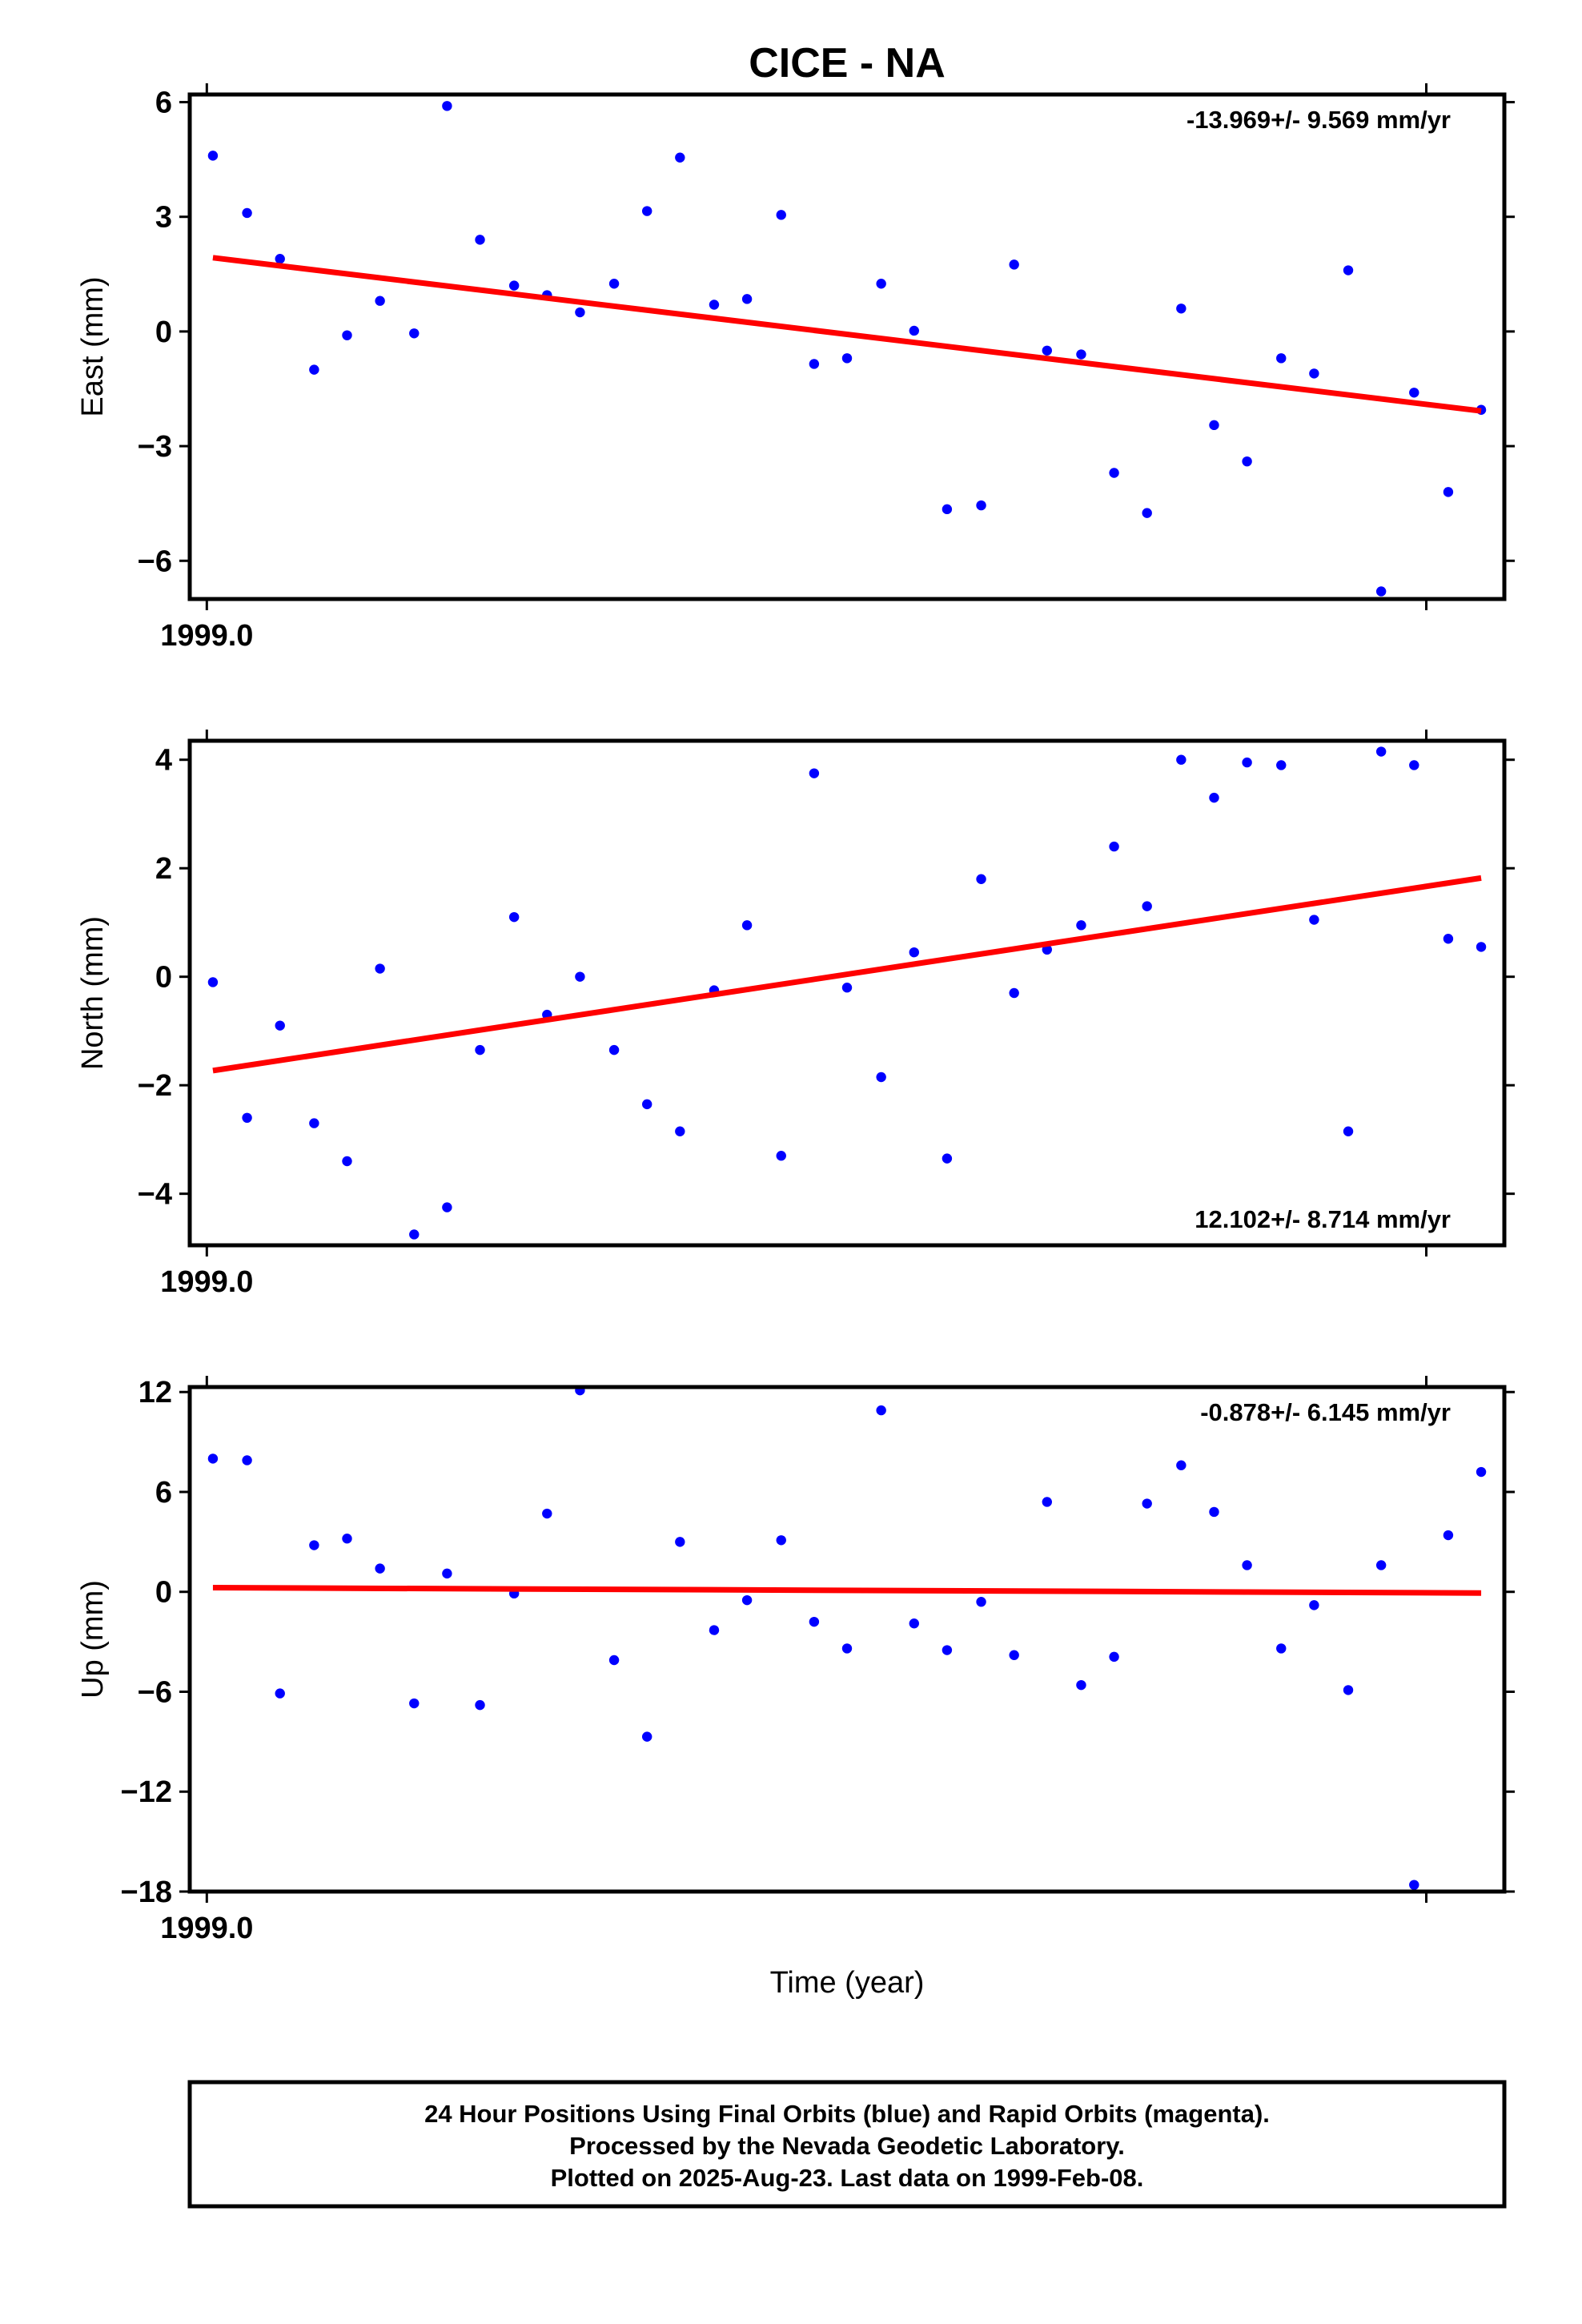  Describe the element at coordinates (93, 346) in the screenshot. I see `y-axis-label: East (mm)` at that location.